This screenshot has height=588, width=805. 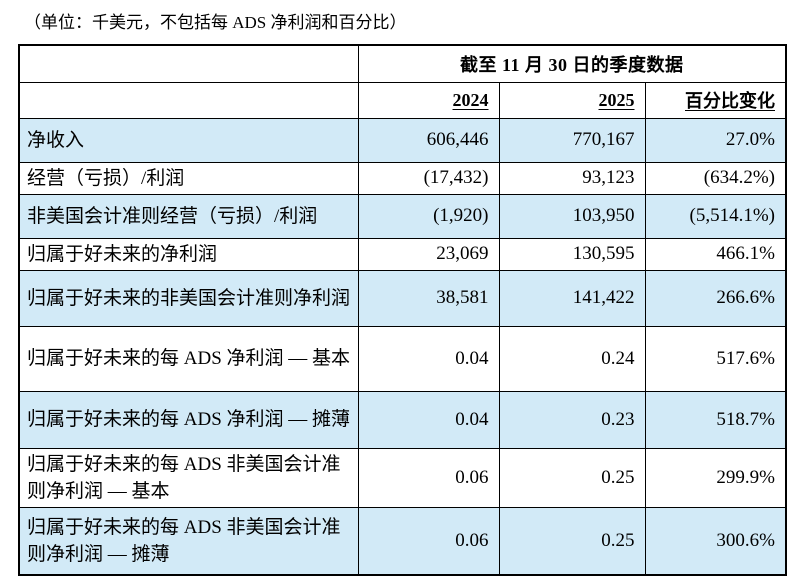 I want to click on row-label-cell: 经营（亏损）/利润, so click(x=188, y=178).